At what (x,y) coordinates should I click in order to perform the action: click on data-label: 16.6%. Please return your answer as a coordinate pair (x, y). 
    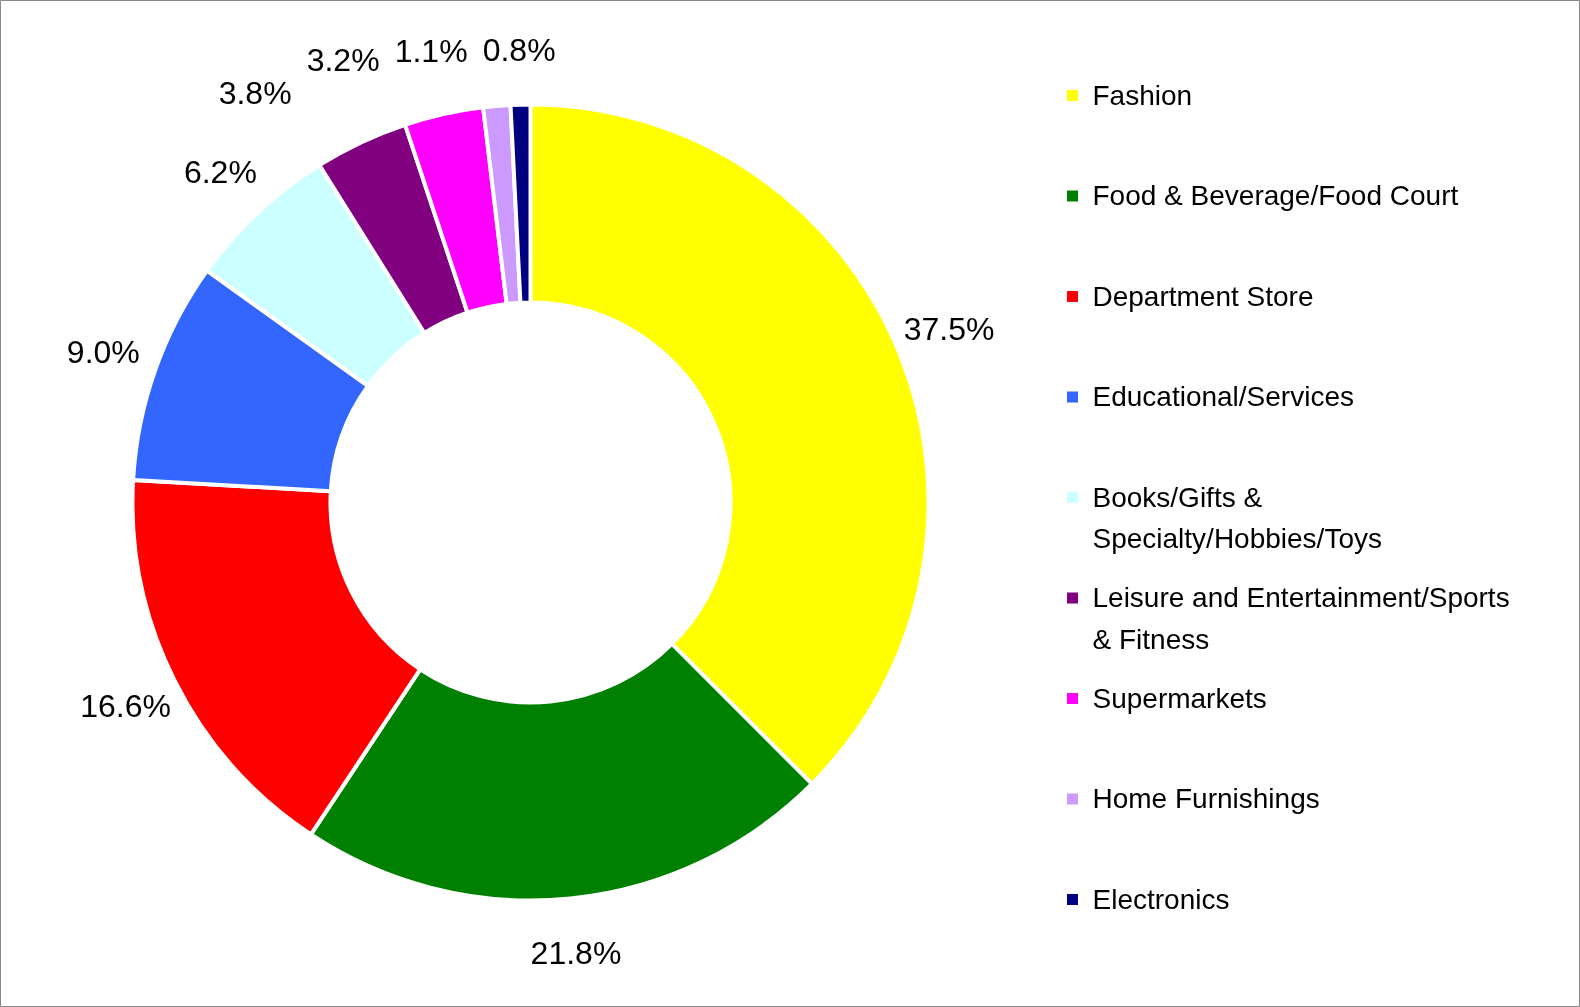
    Looking at the image, I should click on (125, 705).